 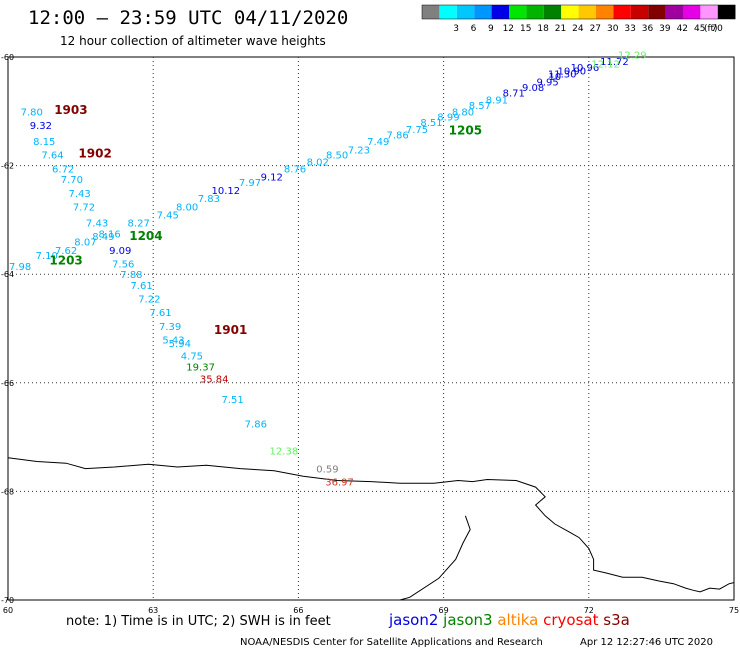 What do you see at coordinates (63, 169) in the screenshot?
I see `wave-height-point: 6.72` at bounding box center [63, 169].